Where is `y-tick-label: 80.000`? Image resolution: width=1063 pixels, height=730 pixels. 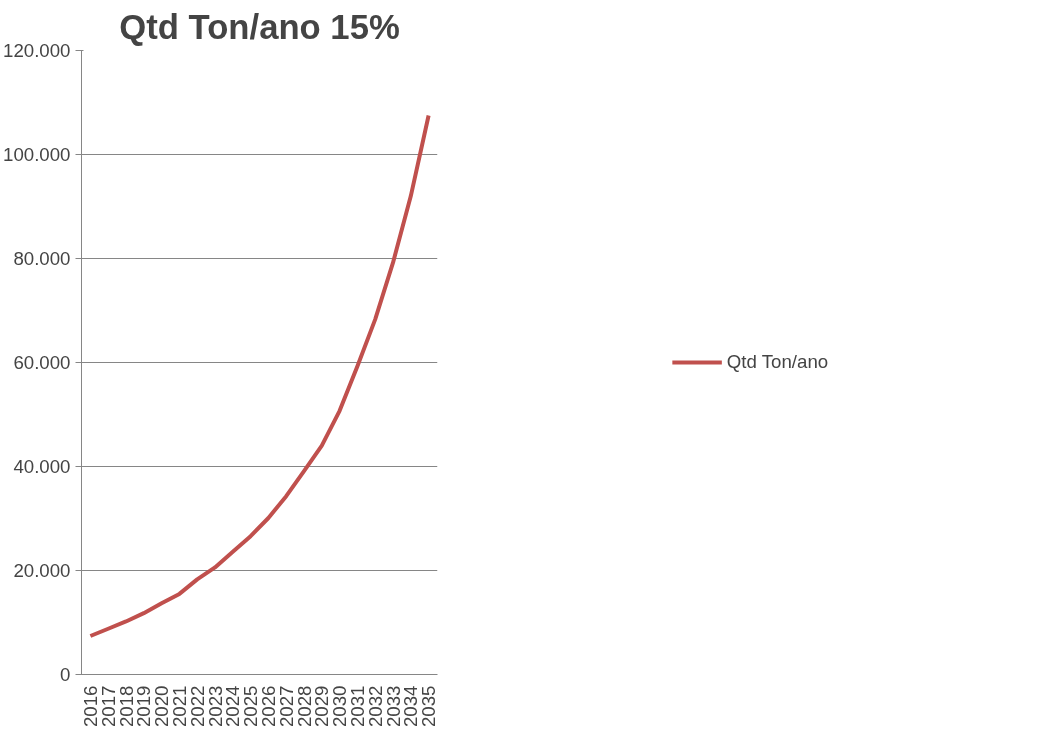 y-tick-label: 80.000 is located at coordinates (42, 258).